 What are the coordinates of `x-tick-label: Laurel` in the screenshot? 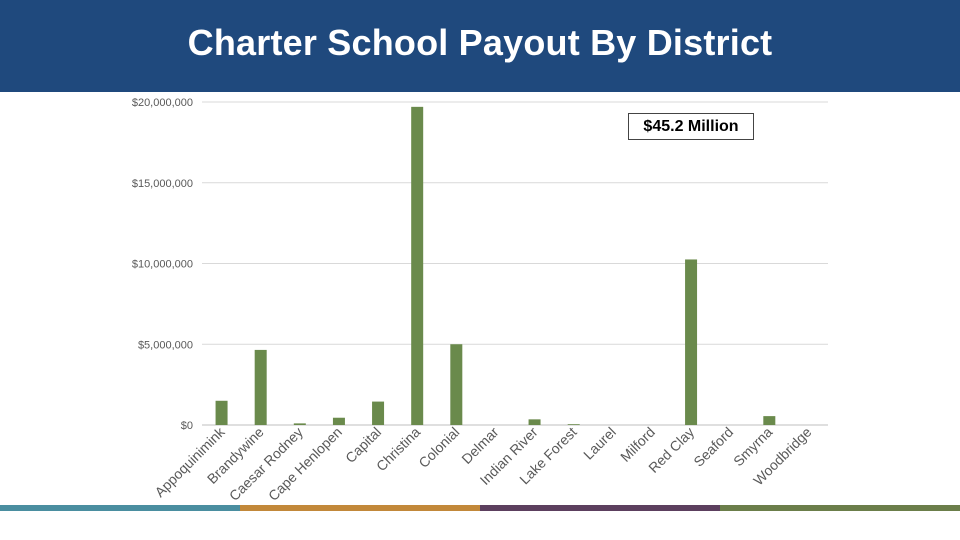 It's located at (599, 443).